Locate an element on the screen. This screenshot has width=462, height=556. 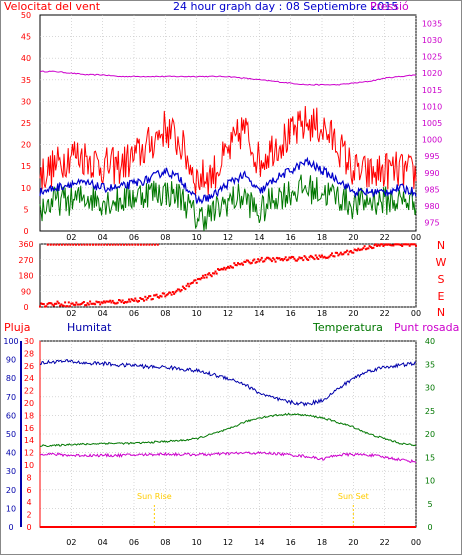
temperature-axis-title: Temperatura is located at coordinates (348, 327).